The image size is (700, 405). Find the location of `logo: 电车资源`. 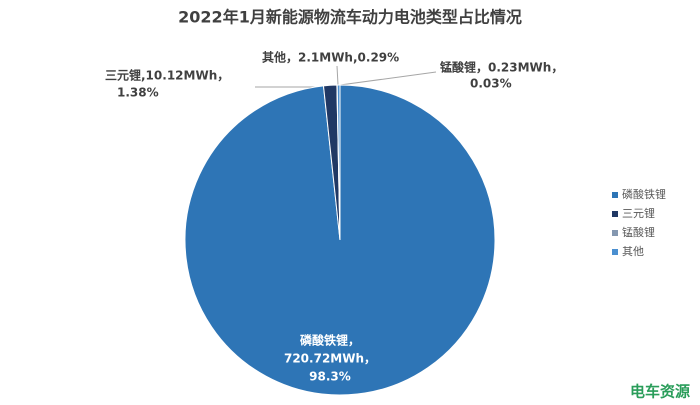

logo: 电车资源 is located at coordinates (660, 392).